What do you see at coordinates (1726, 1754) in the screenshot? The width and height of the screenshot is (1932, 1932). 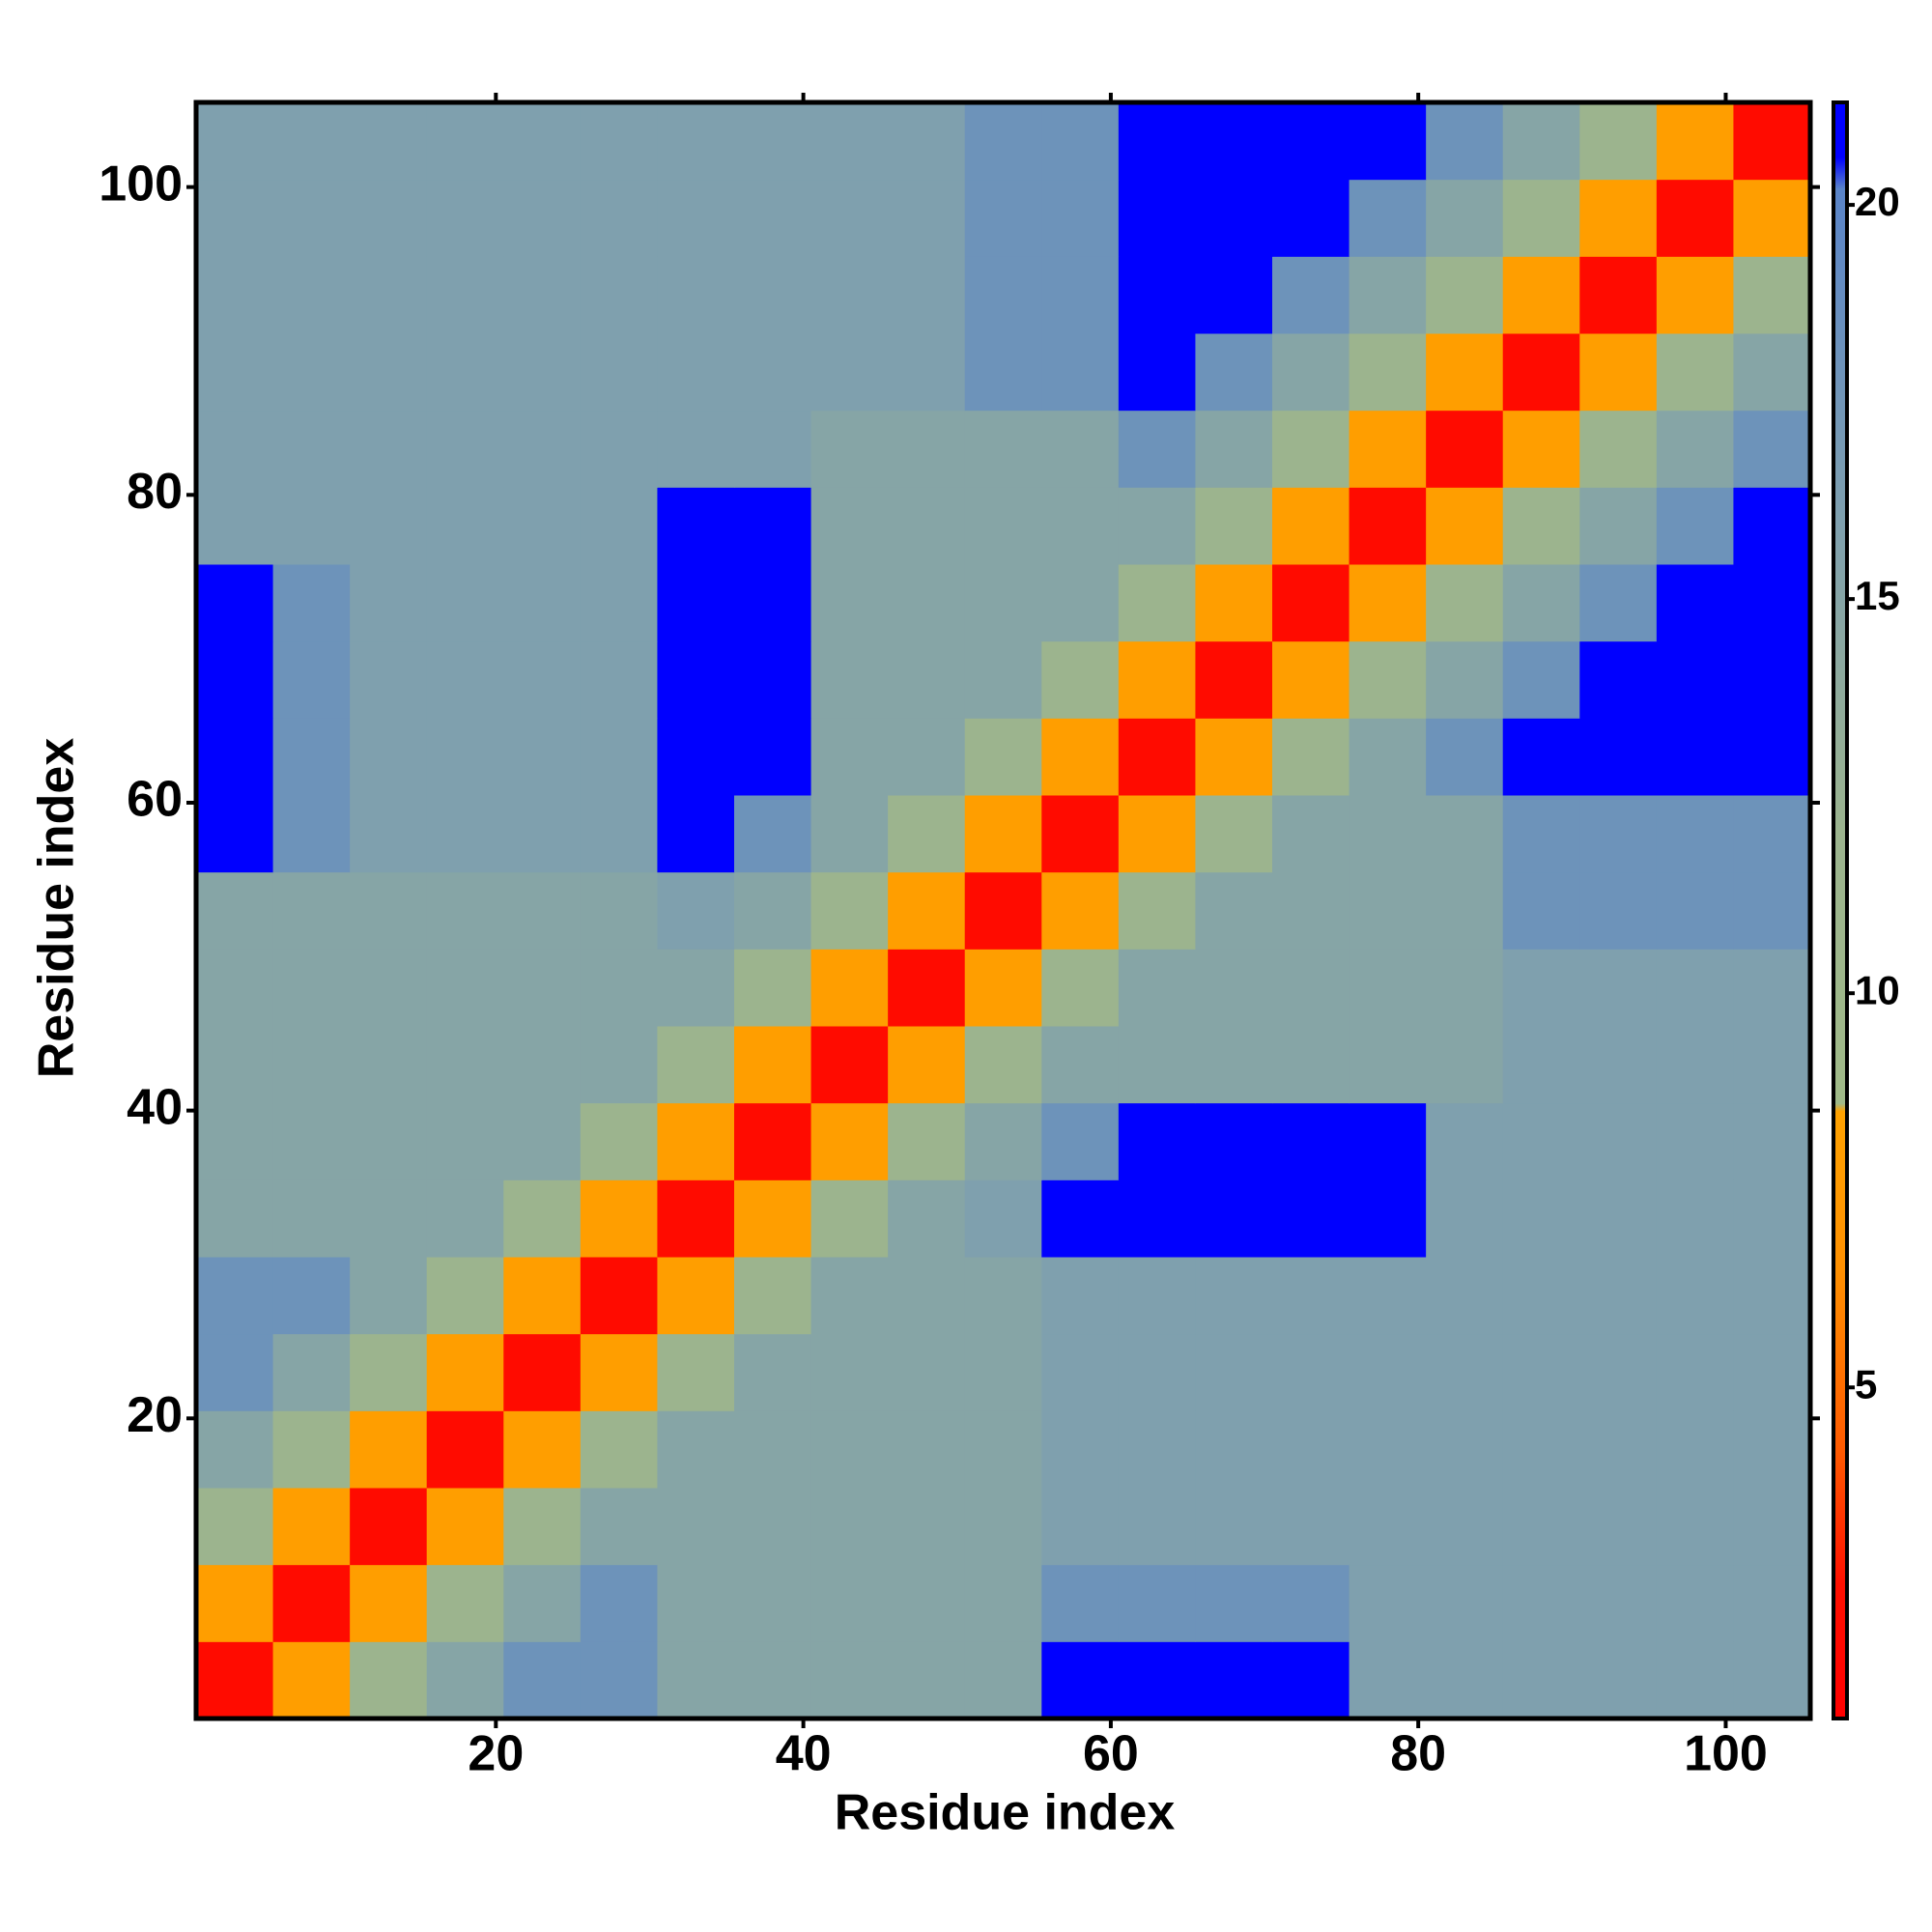 I see `x-tick-label: 100` at bounding box center [1726, 1754].